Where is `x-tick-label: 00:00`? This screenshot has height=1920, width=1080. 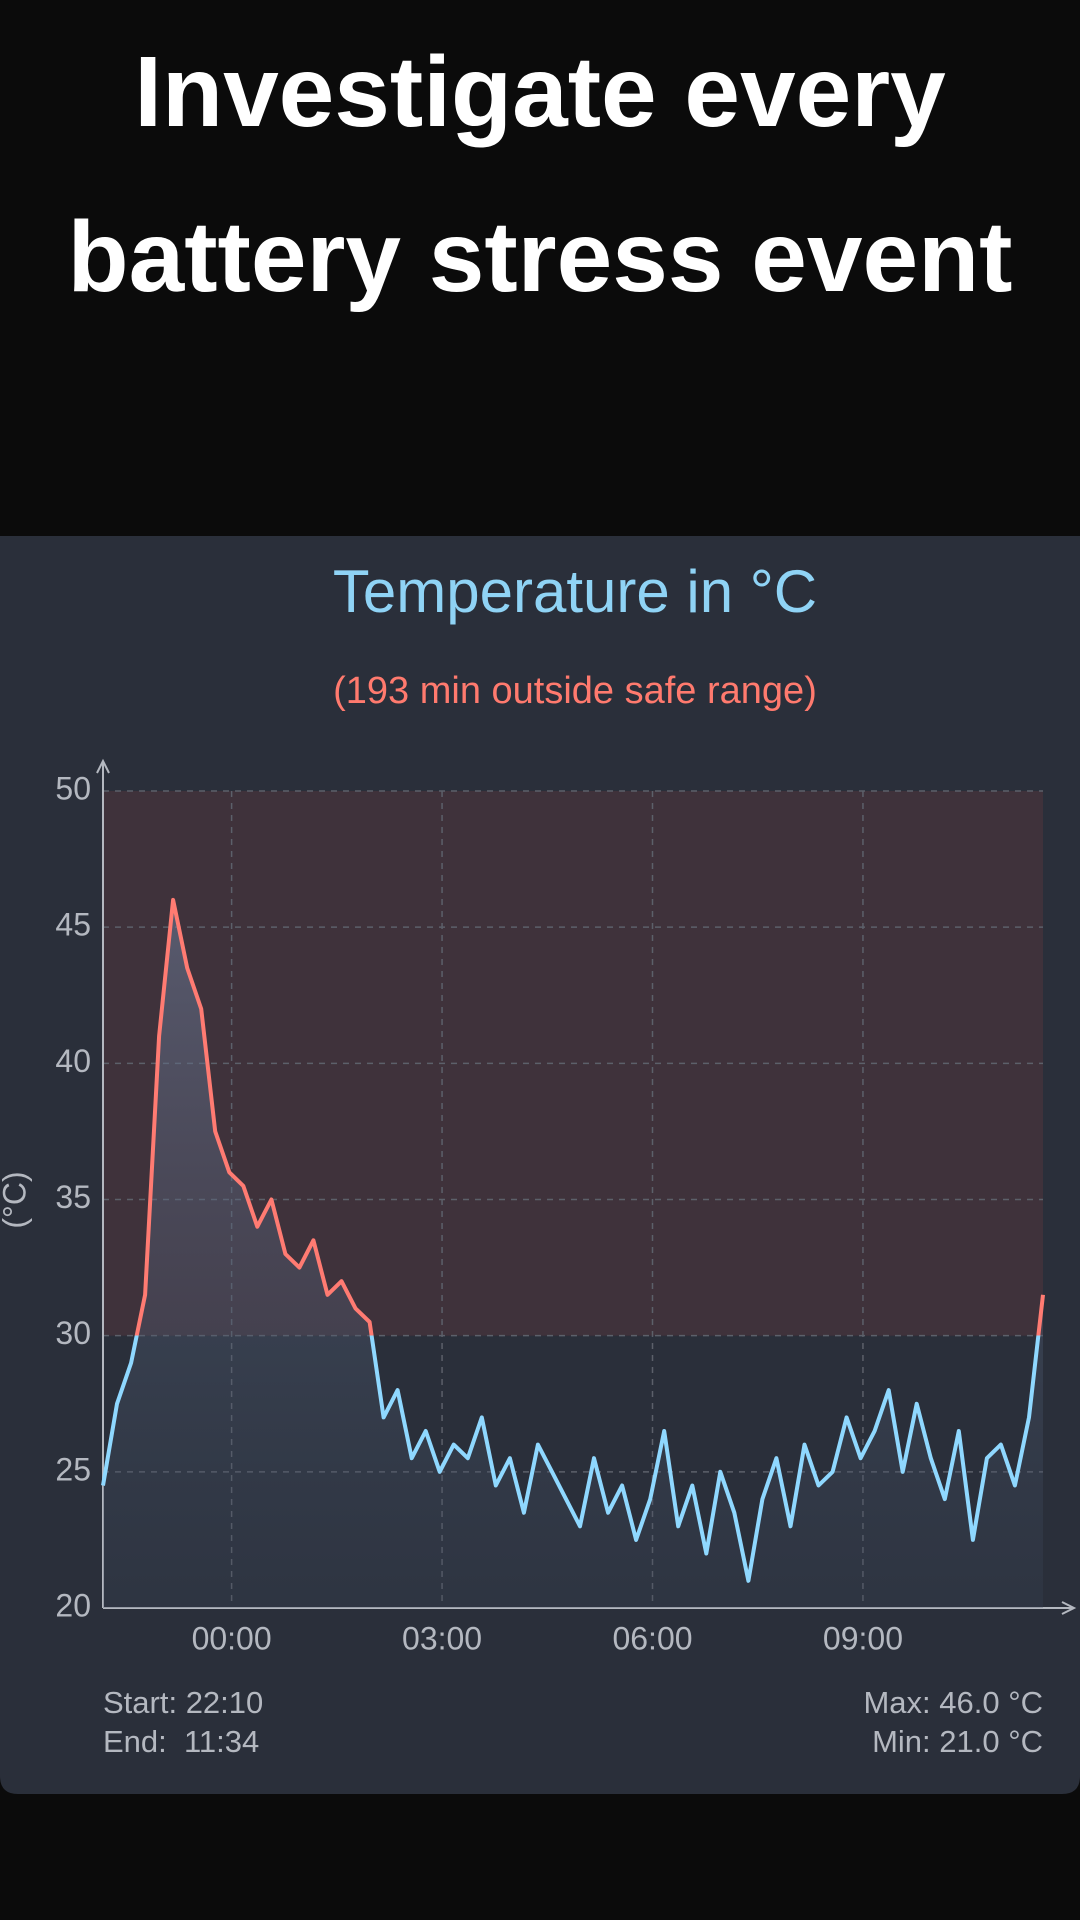 x-tick-label: 00:00 is located at coordinates (232, 1638).